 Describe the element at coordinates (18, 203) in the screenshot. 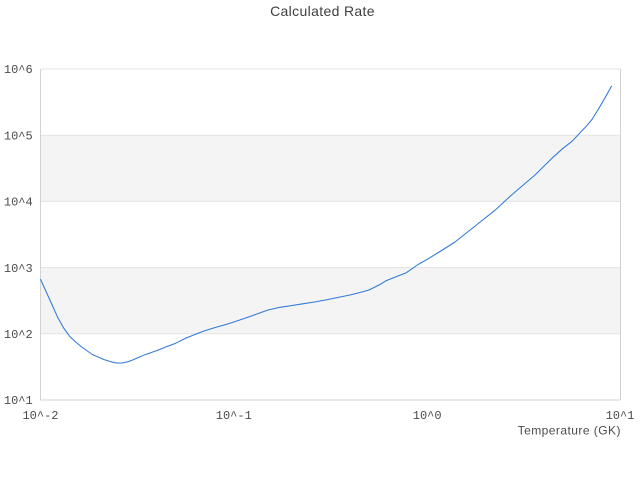

I see `svg-text: 10^4` at that location.